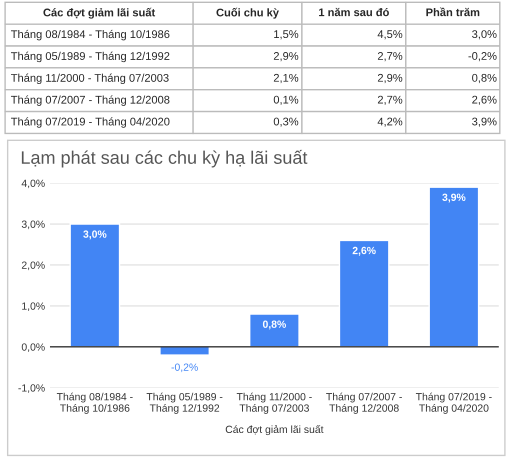  I want to click on y-tick-label: 1,0%, so click(33, 307).